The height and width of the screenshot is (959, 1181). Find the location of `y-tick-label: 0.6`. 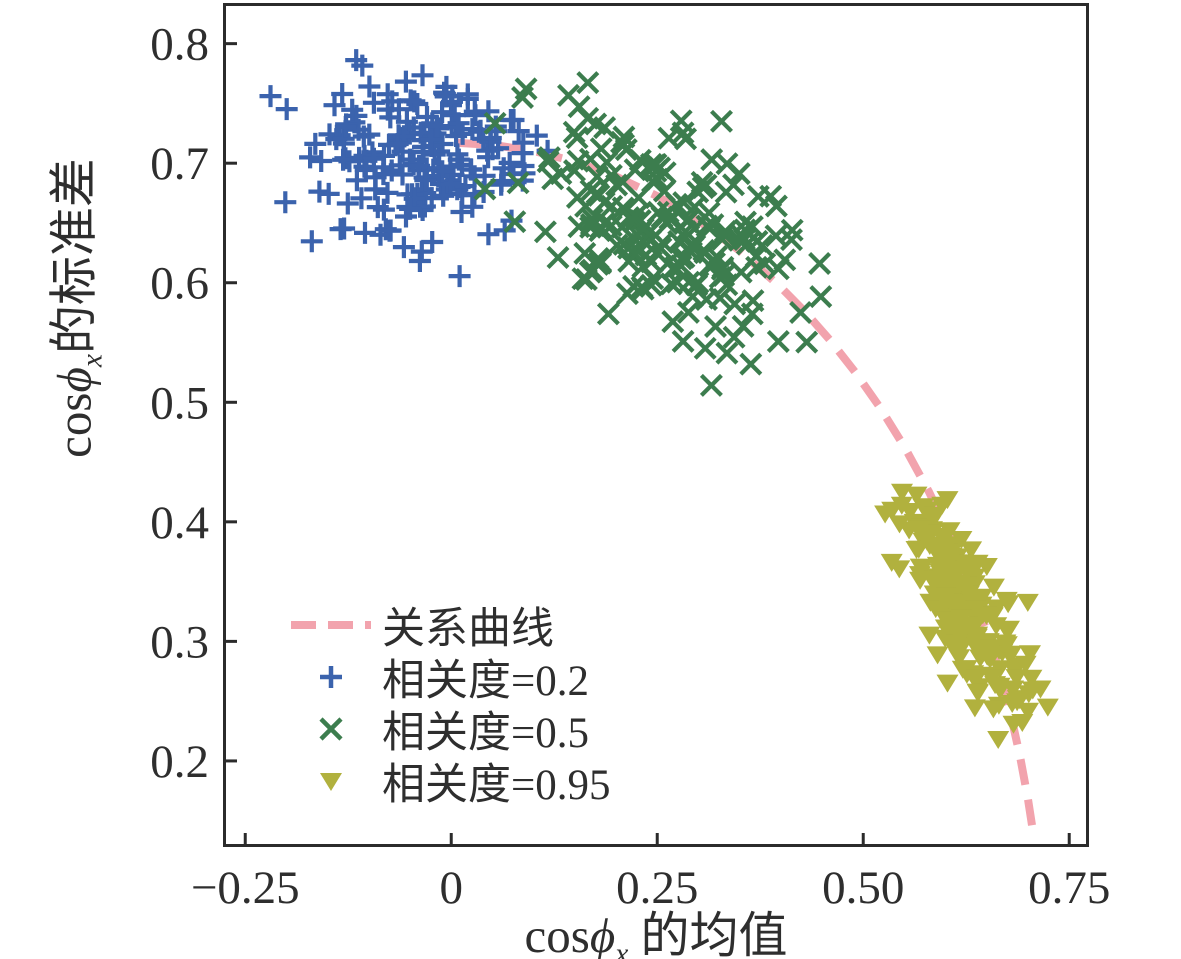

y-tick-label: 0.6 is located at coordinates (179, 284).